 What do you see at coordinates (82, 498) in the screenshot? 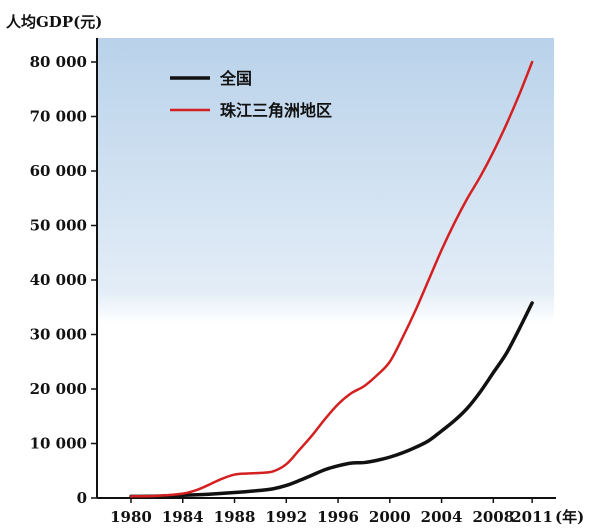
I see `y-tick-label: 0` at bounding box center [82, 498].